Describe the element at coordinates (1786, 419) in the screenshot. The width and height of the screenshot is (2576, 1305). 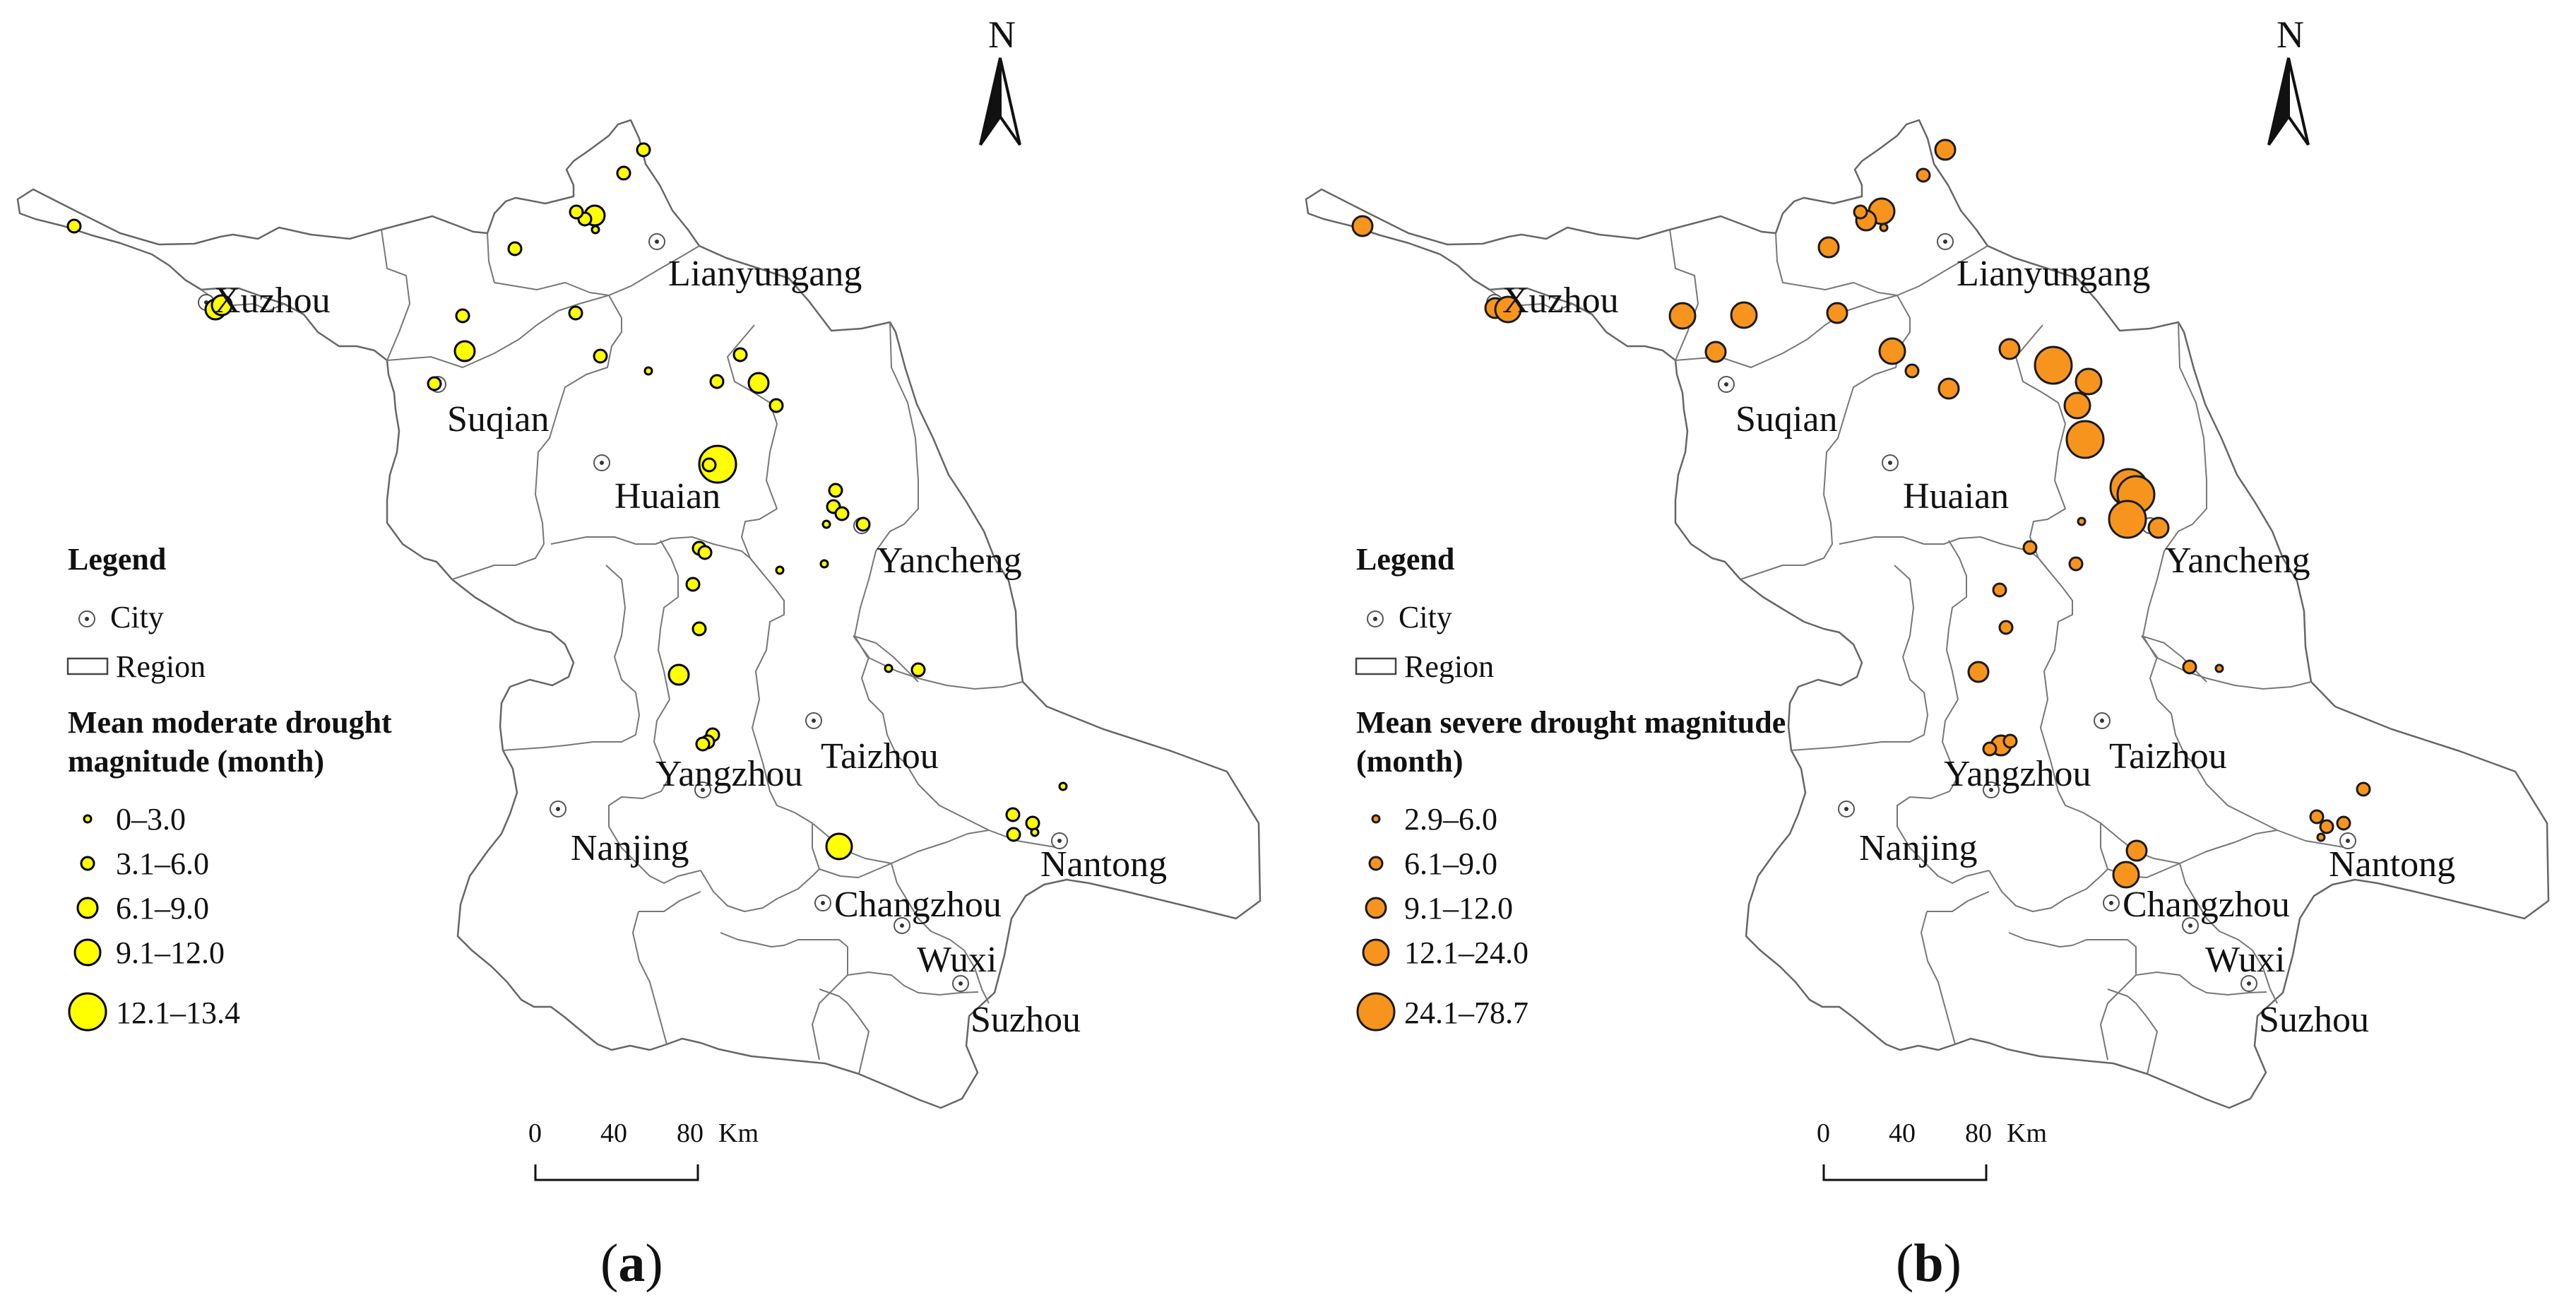
I see `city-label-suqian: Suqian` at that location.